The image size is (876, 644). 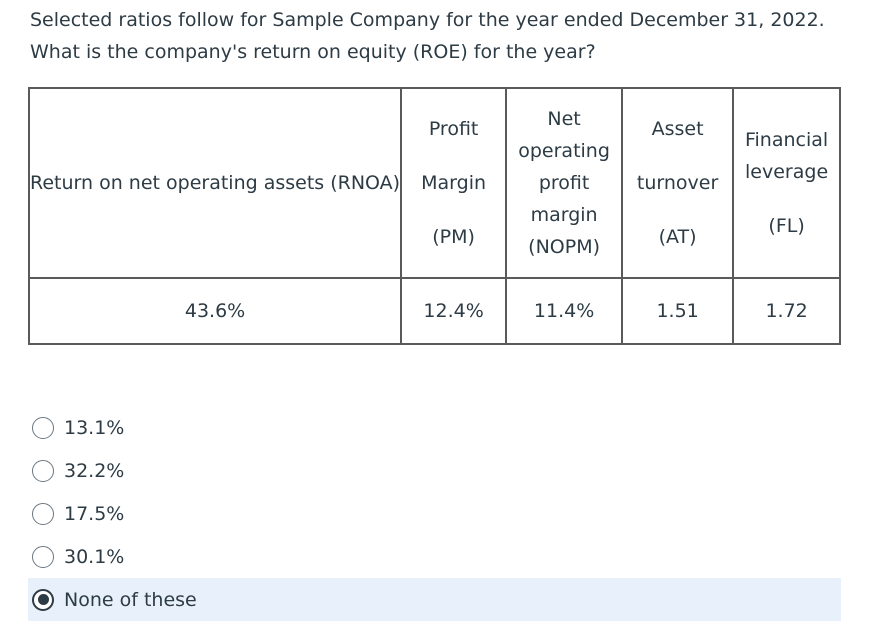 What do you see at coordinates (94, 470) in the screenshot?
I see `answer-option-label: 32.2%` at bounding box center [94, 470].